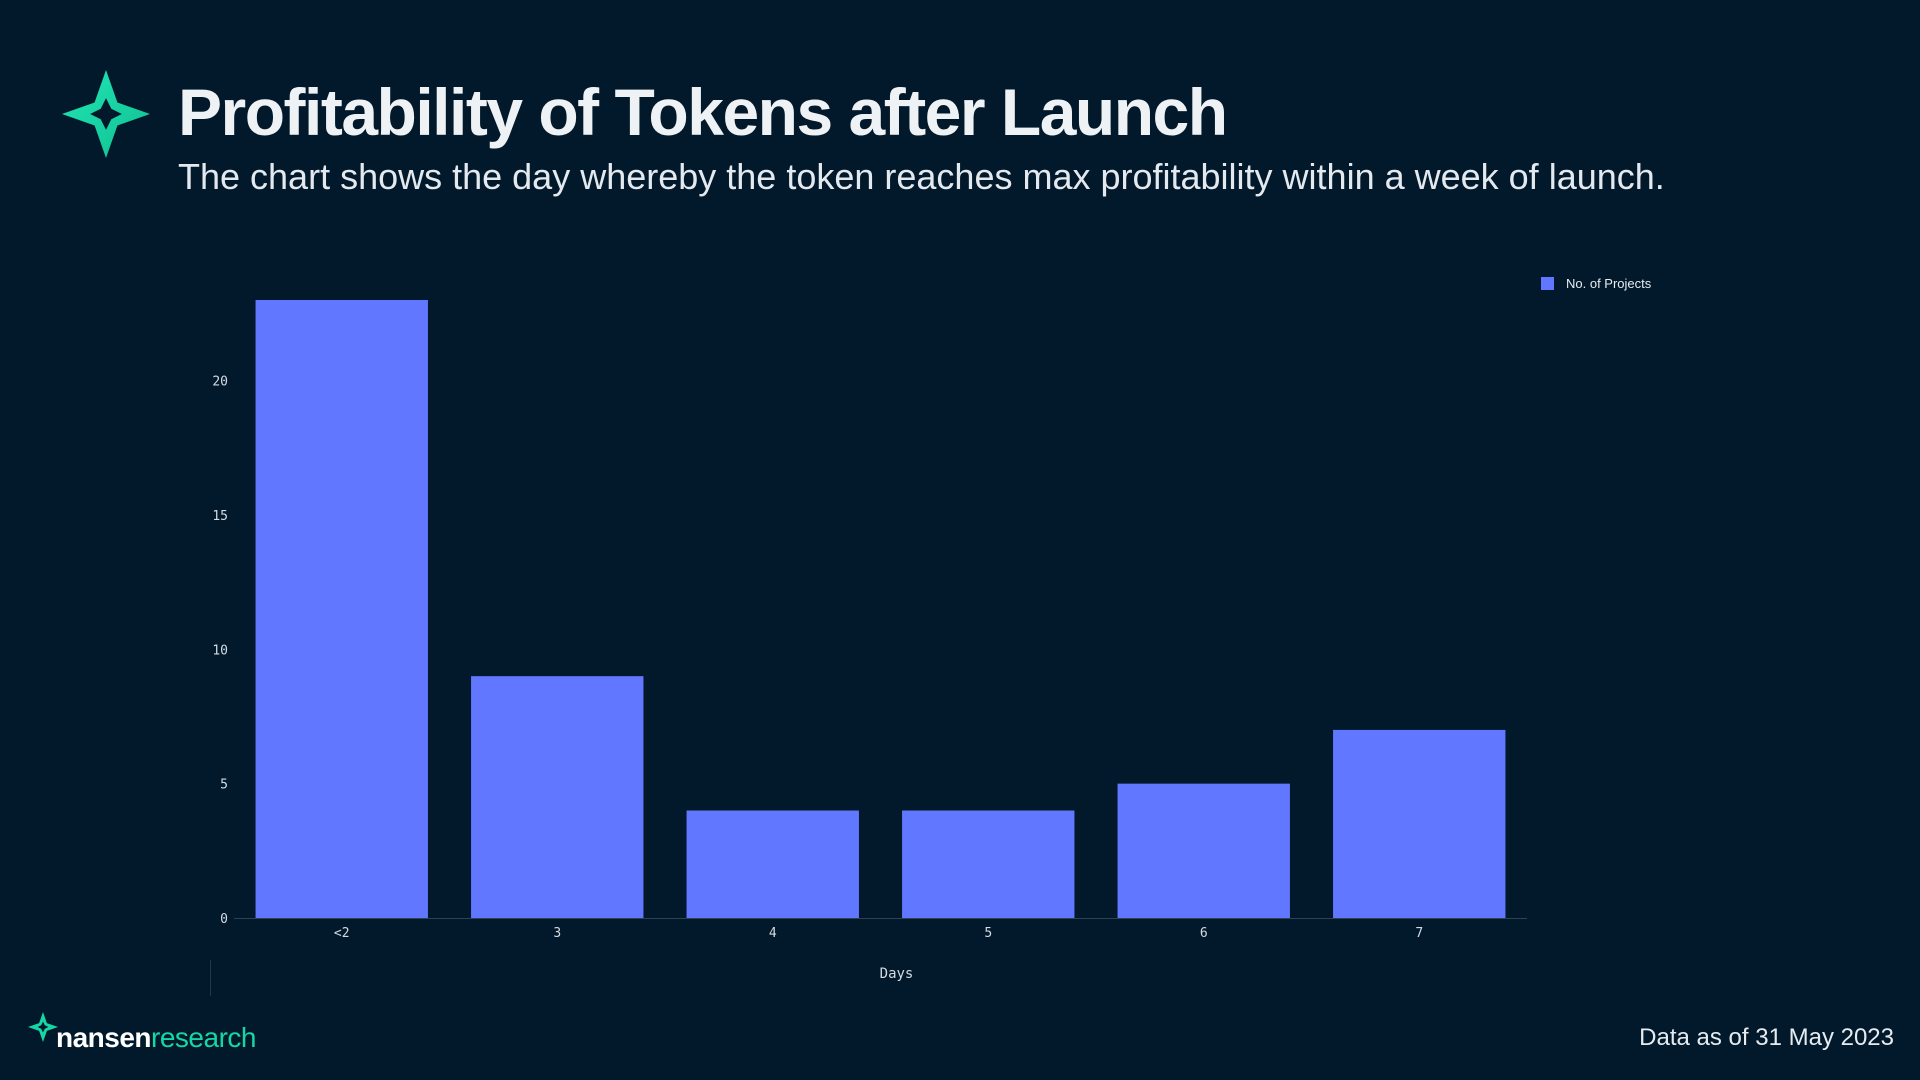  I want to click on x-tick-label: 5, so click(988, 933).